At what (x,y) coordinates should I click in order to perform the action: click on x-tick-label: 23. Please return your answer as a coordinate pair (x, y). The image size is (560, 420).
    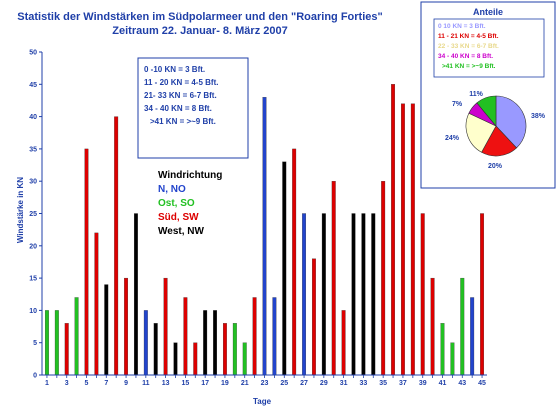
    Looking at the image, I should click on (265, 383).